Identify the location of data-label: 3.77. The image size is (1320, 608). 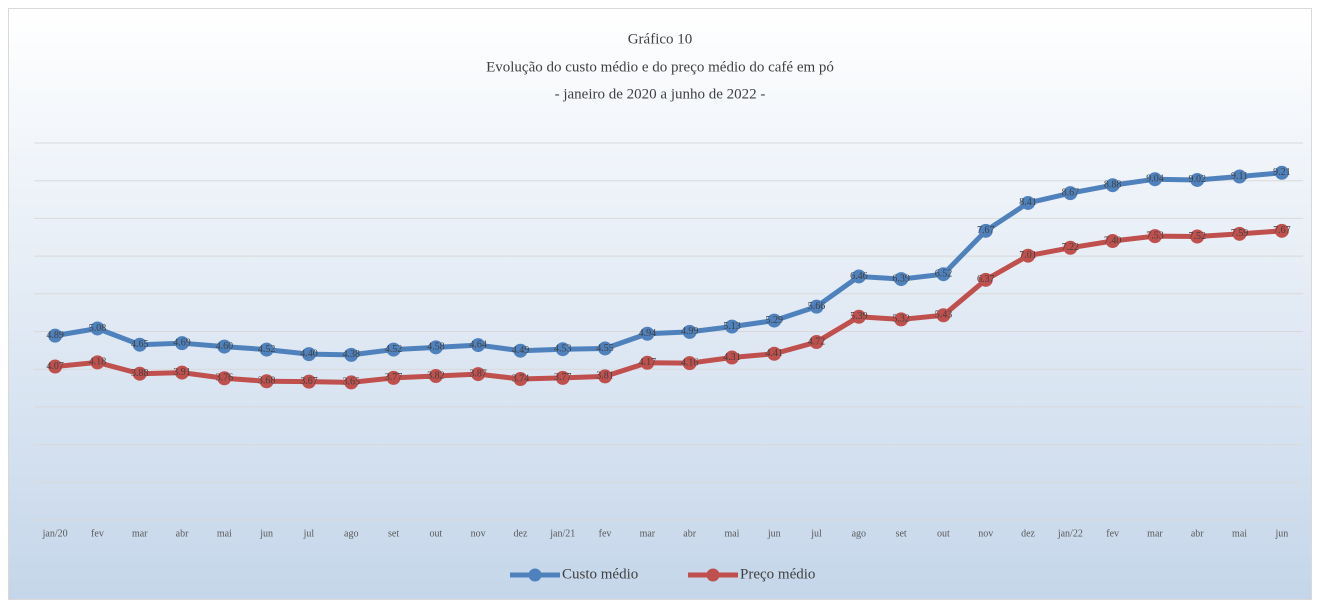
(394, 377).